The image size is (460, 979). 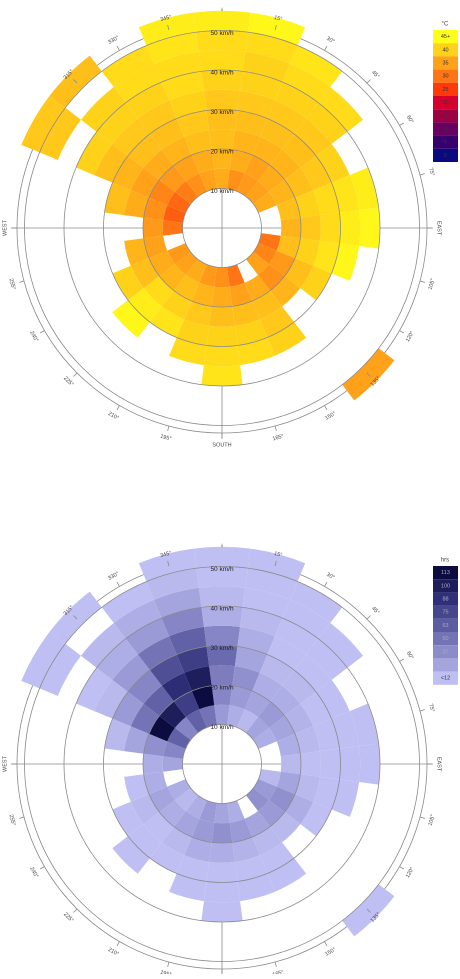 What do you see at coordinates (409, 656) in the screenshot?
I see `compass-label: 60°` at bounding box center [409, 656].